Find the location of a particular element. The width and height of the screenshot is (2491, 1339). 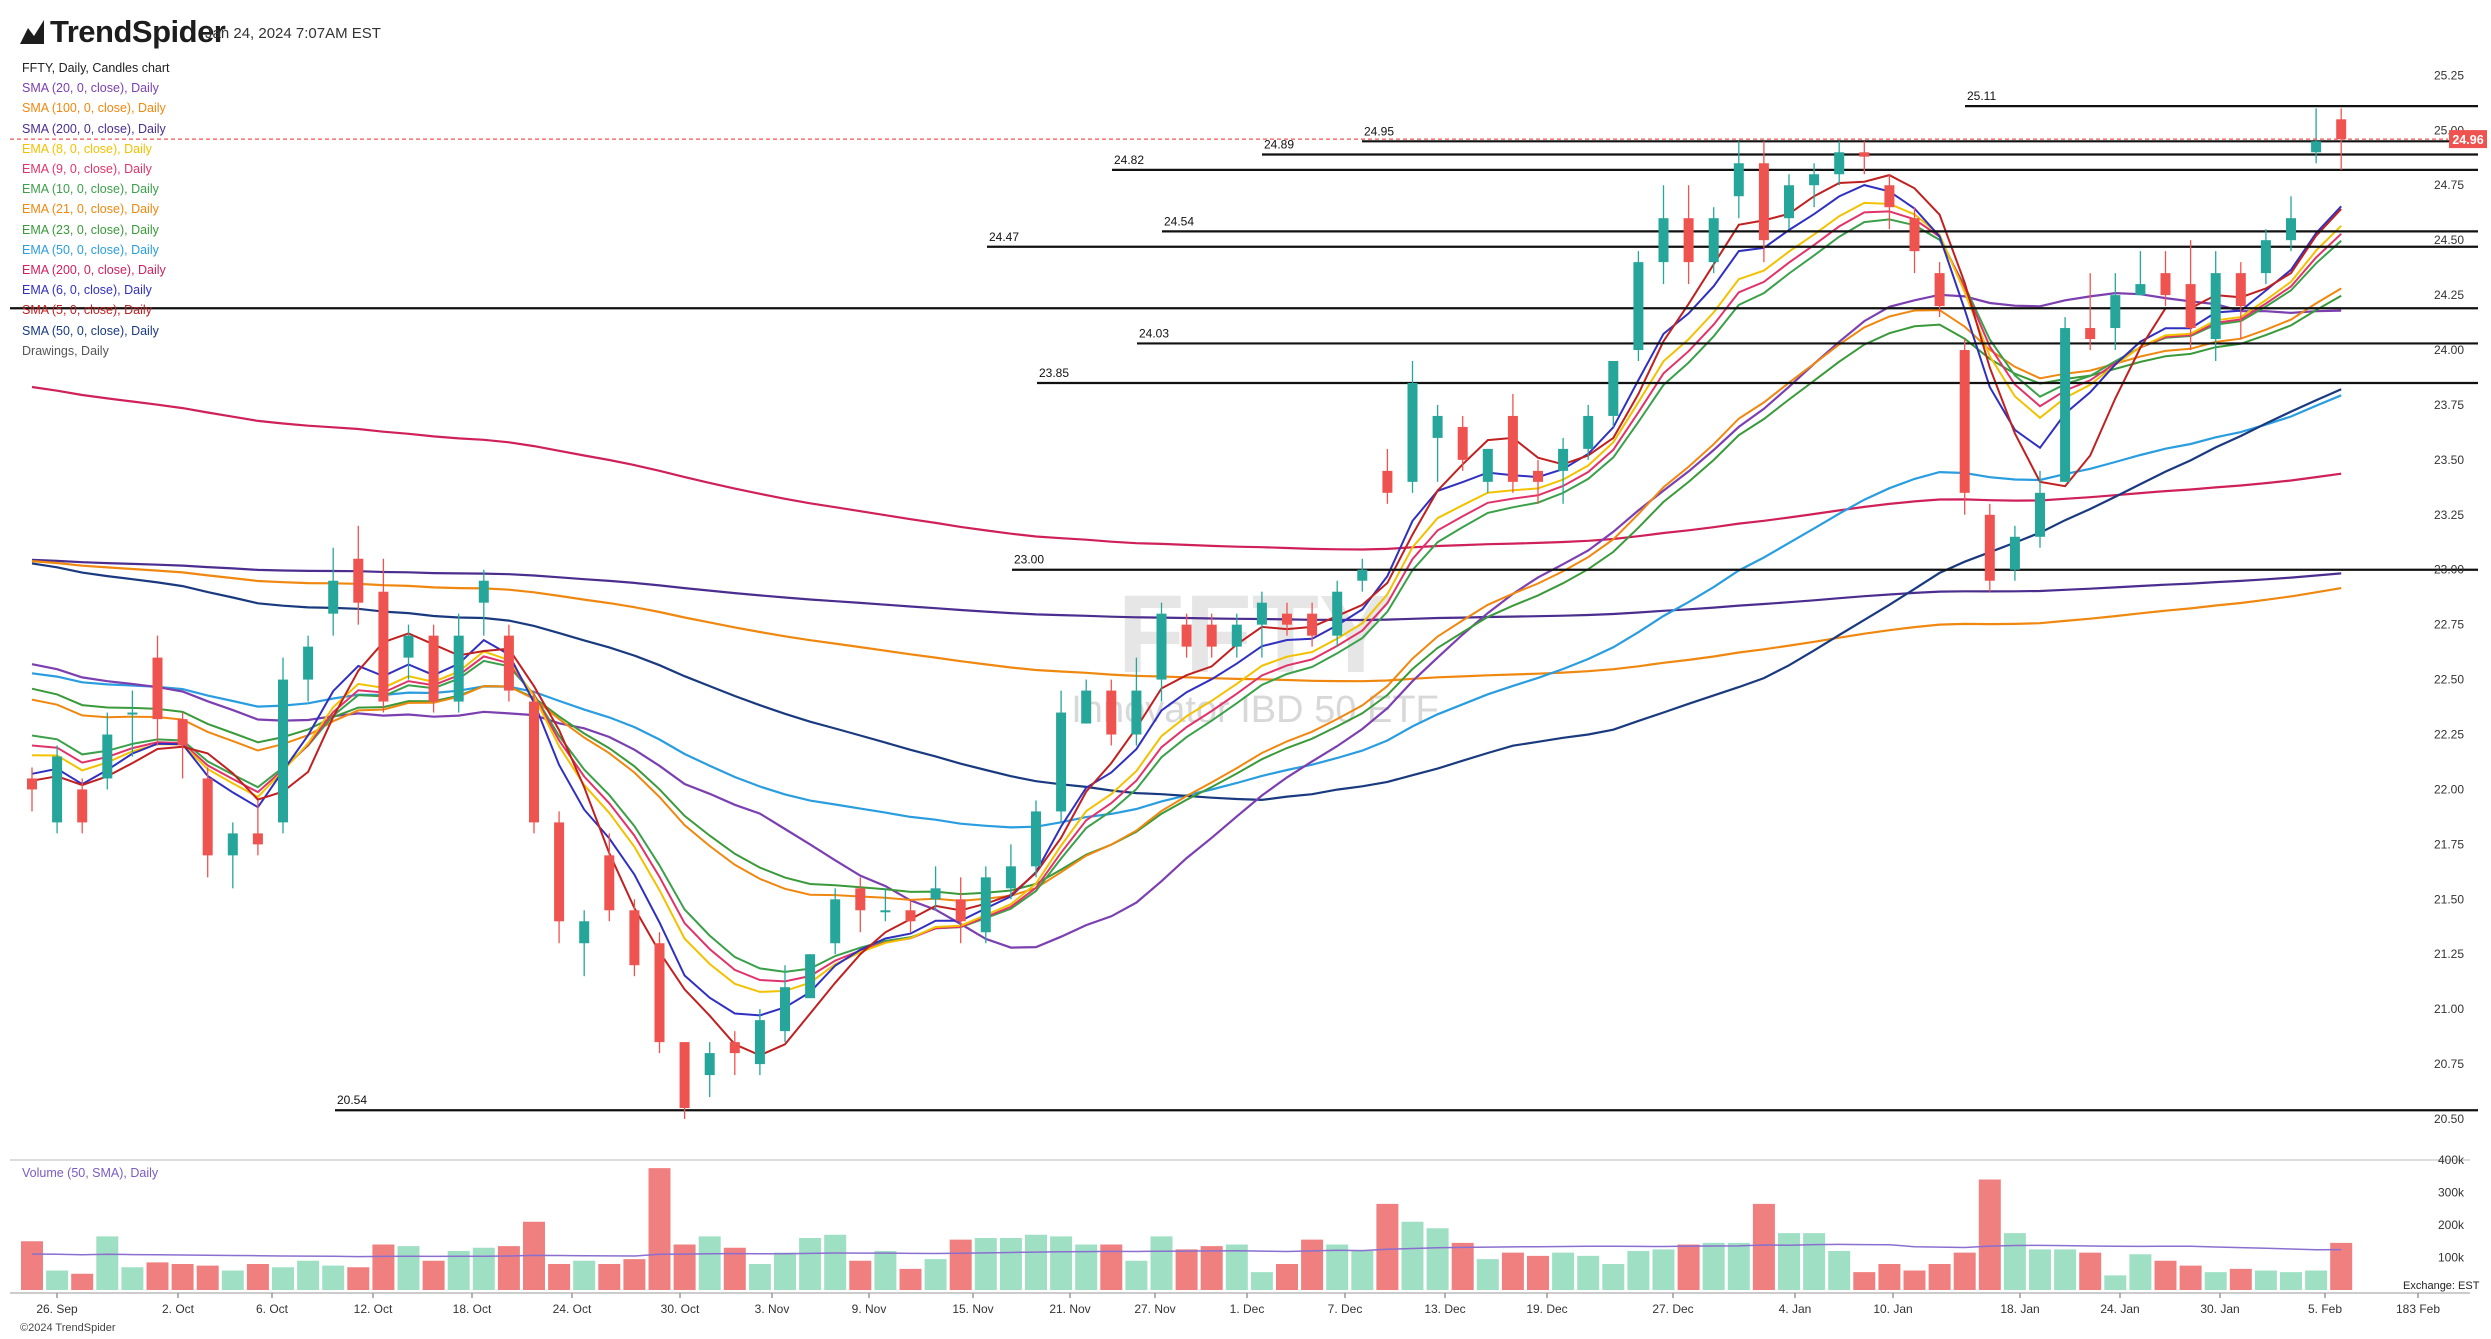

copyright: ©2024 TrendSpider is located at coordinates (68, 1328).